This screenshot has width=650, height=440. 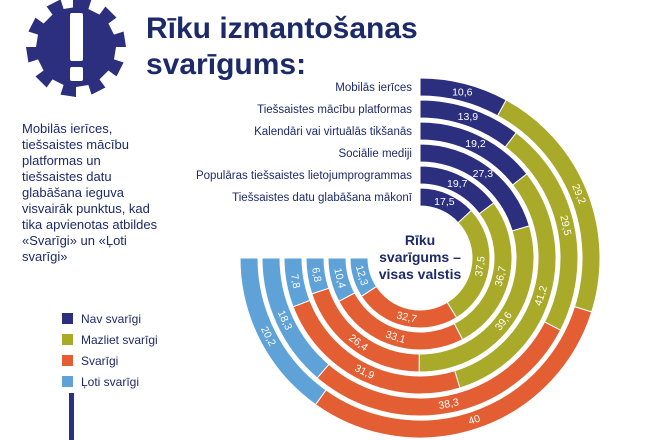 I want to click on value-label: 10,6, so click(x=462, y=92).